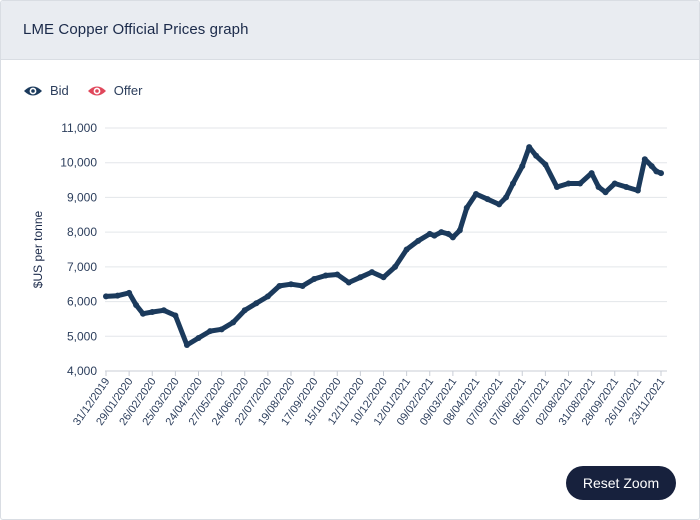  I want to click on y-tick-label: 4,000, so click(82, 371).